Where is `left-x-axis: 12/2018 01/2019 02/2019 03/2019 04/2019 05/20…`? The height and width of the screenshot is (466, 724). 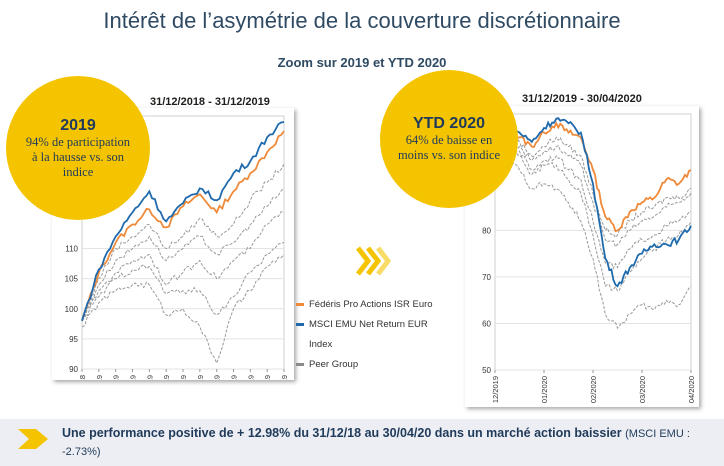
left-x-axis: 12/2018 01/2019 02/2019 03/2019 04/2019 05/20… is located at coordinates (183, 385).